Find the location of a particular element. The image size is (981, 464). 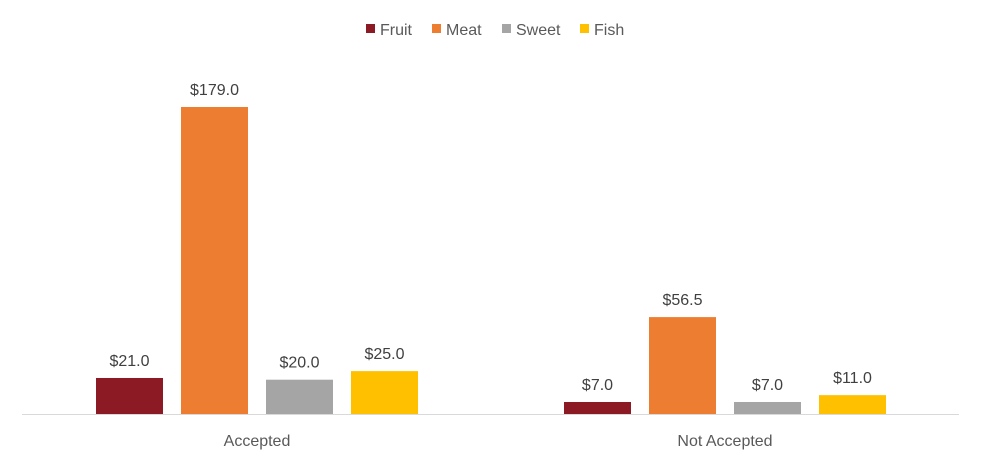

bar-fruit-accepted is located at coordinates (129, 395).